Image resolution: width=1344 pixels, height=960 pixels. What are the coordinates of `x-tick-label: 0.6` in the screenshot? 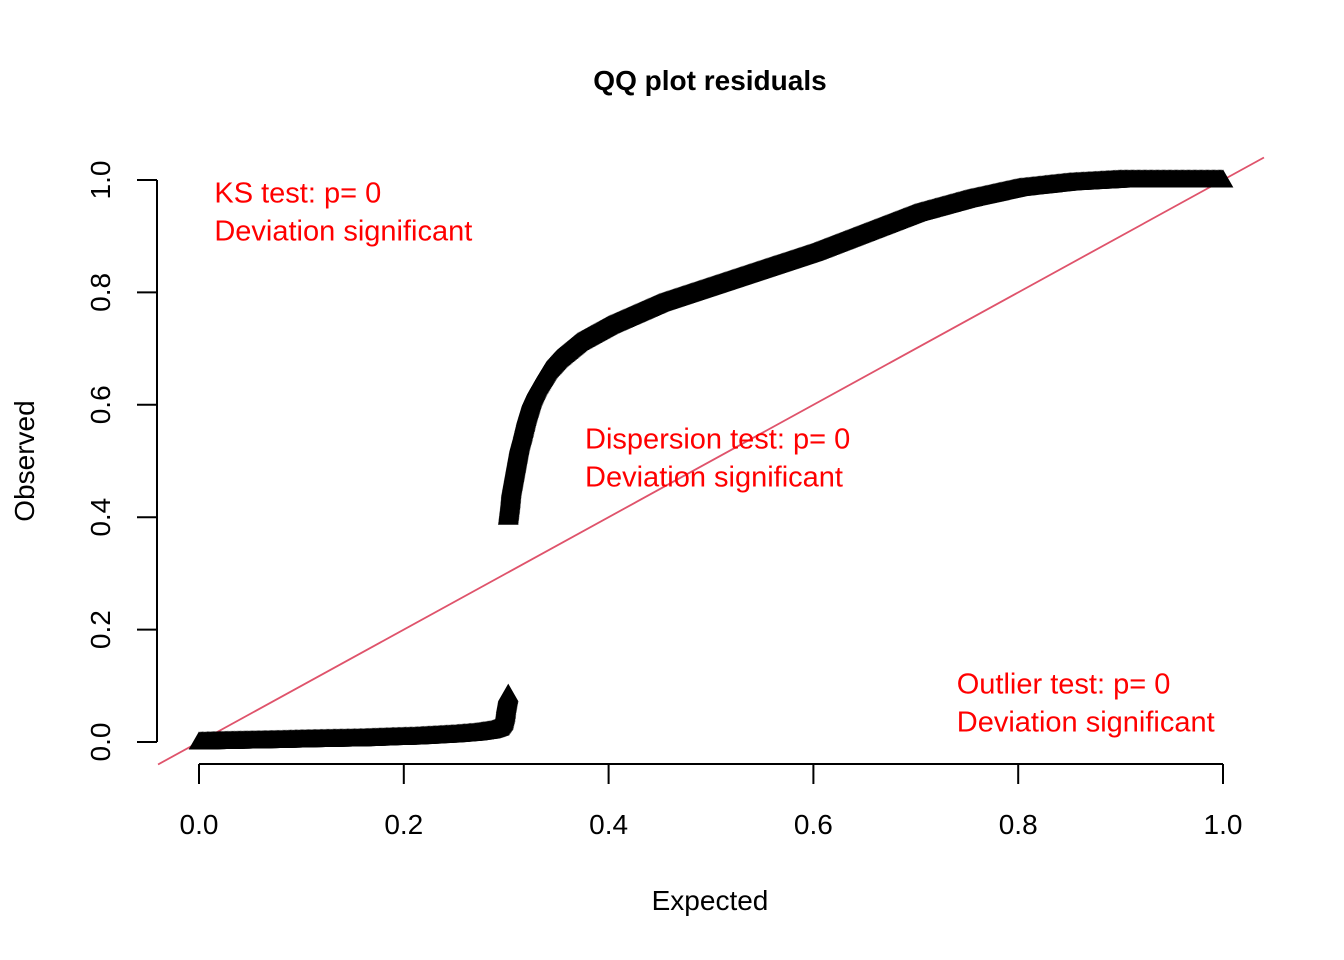 It's located at (813, 824).